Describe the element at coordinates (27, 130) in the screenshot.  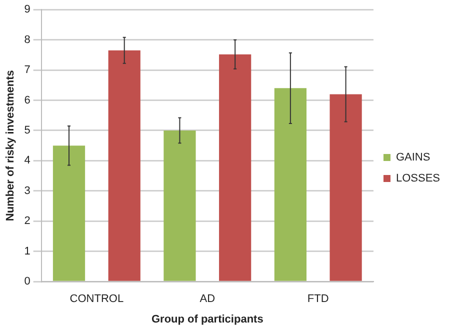
I see `y-tick-label: 5` at that location.